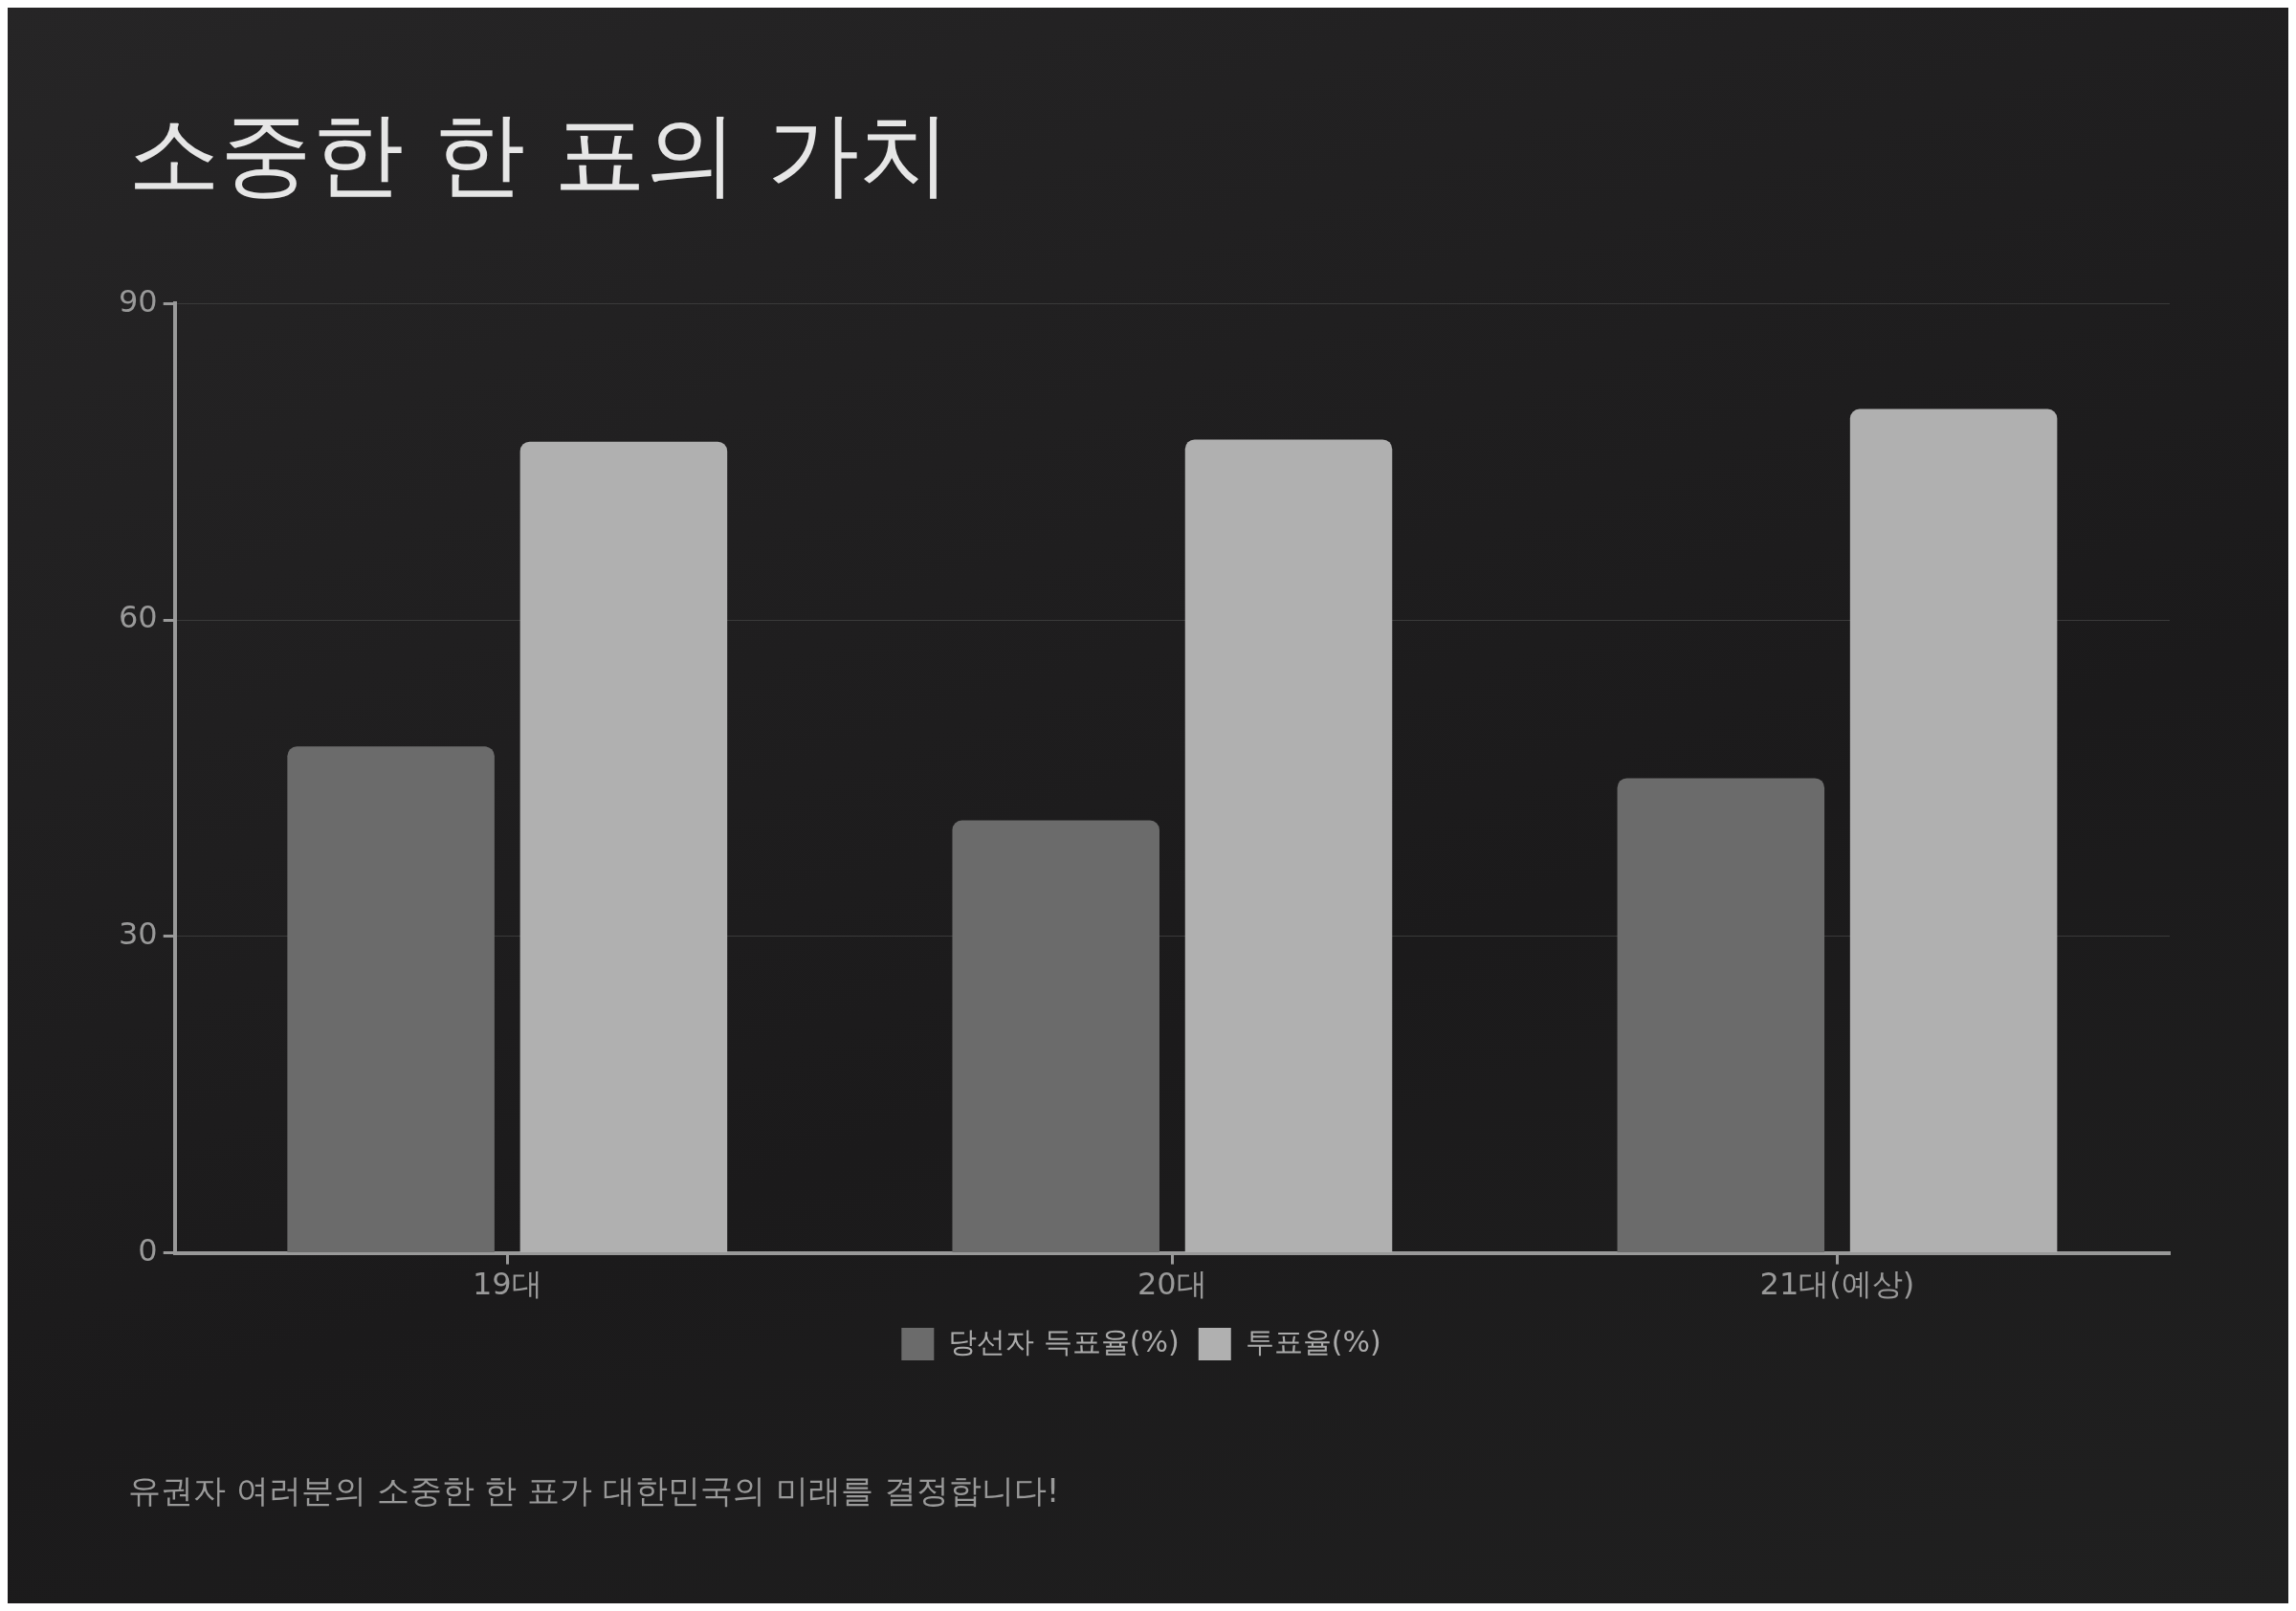 The width and height of the screenshot is (2296, 1611). I want to click on y-tick-label: 30, so click(138, 934).